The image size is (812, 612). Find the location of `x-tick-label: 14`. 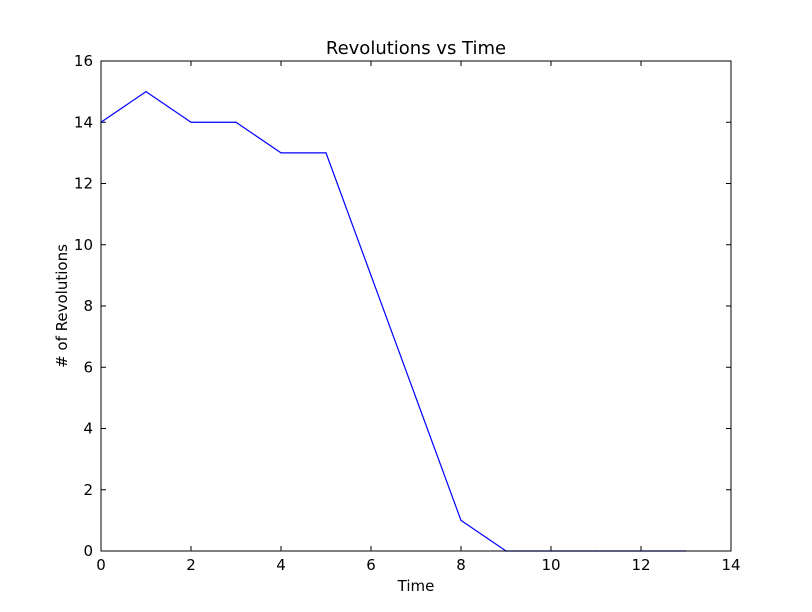

x-tick-label: 14 is located at coordinates (730, 565).